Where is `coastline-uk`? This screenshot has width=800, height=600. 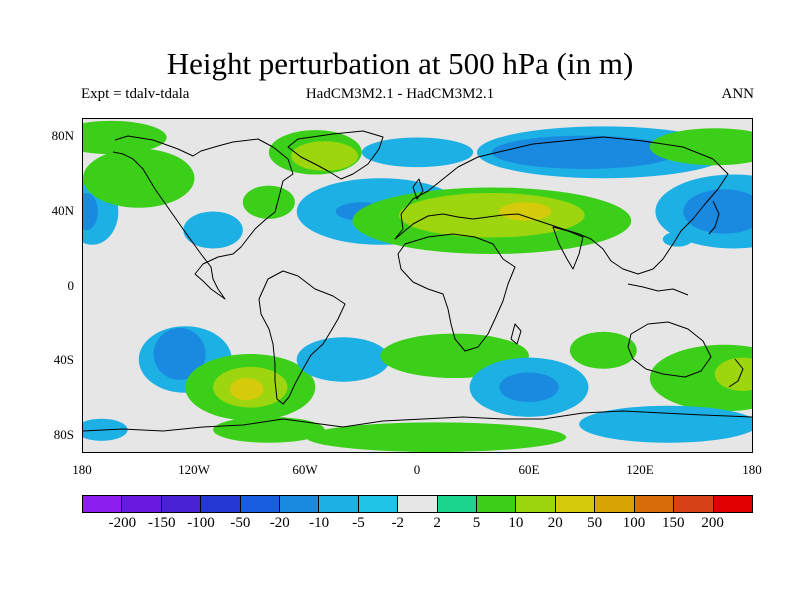
coastline-uk is located at coordinates (418, 189).